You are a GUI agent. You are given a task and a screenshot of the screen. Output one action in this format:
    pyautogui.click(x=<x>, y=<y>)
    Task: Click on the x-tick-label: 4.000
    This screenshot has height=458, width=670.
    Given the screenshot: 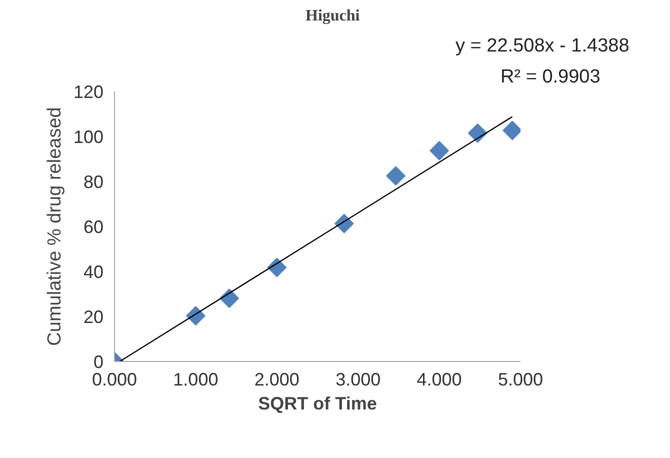 What is the action you would take?
    pyautogui.click(x=439, y=380)
    